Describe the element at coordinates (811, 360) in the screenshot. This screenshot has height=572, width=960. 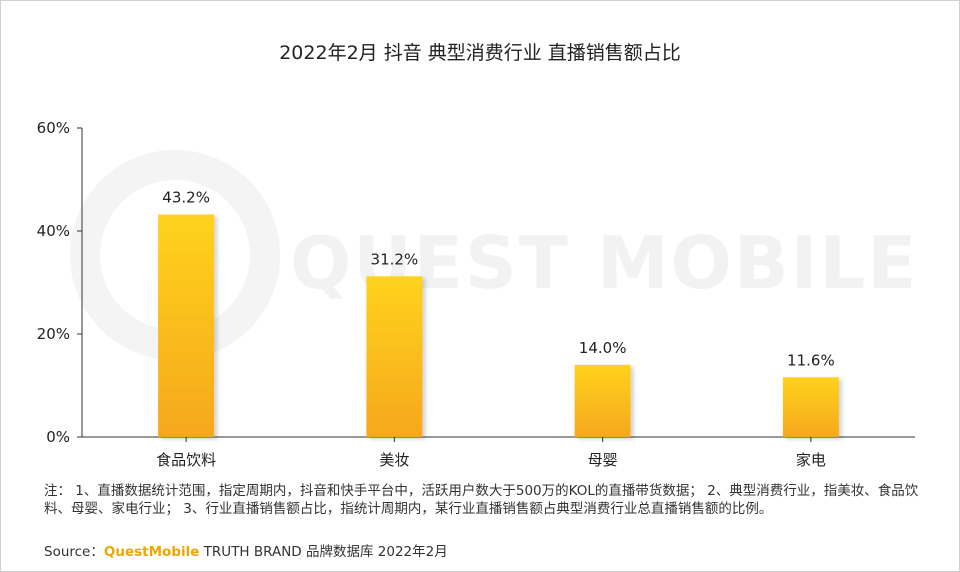
I see `bar-value-label: 11.6%` at that location.